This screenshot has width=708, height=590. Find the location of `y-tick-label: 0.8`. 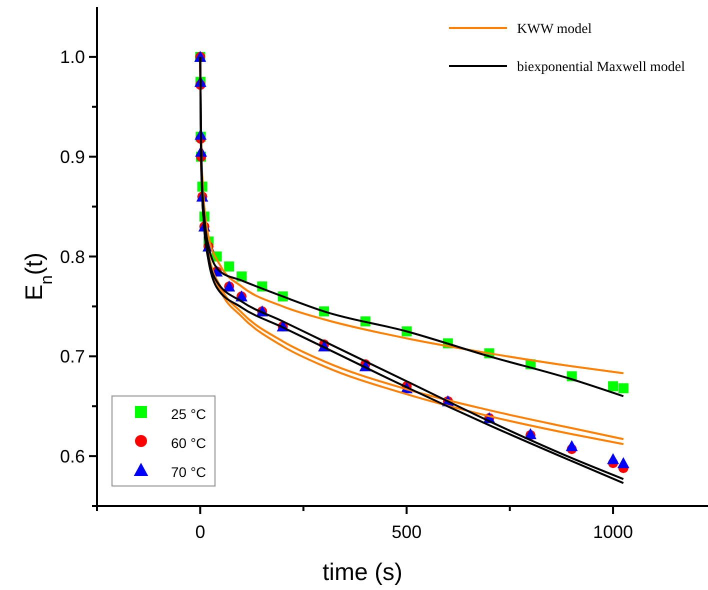

y-tick-label: 0.8 is located at coordinates (72, 256).